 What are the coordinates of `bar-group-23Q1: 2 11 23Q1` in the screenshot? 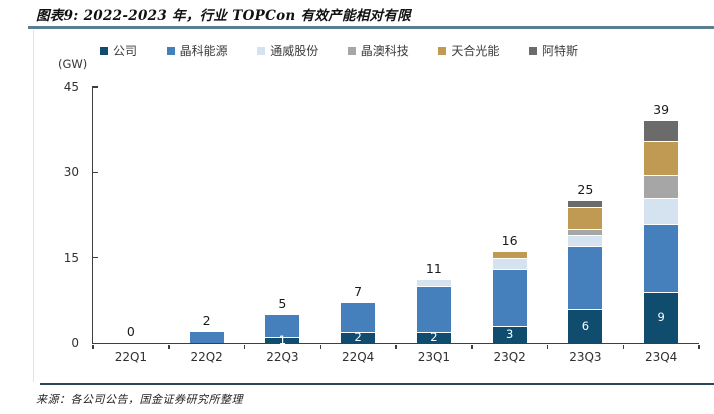 It's located at (434, 225).